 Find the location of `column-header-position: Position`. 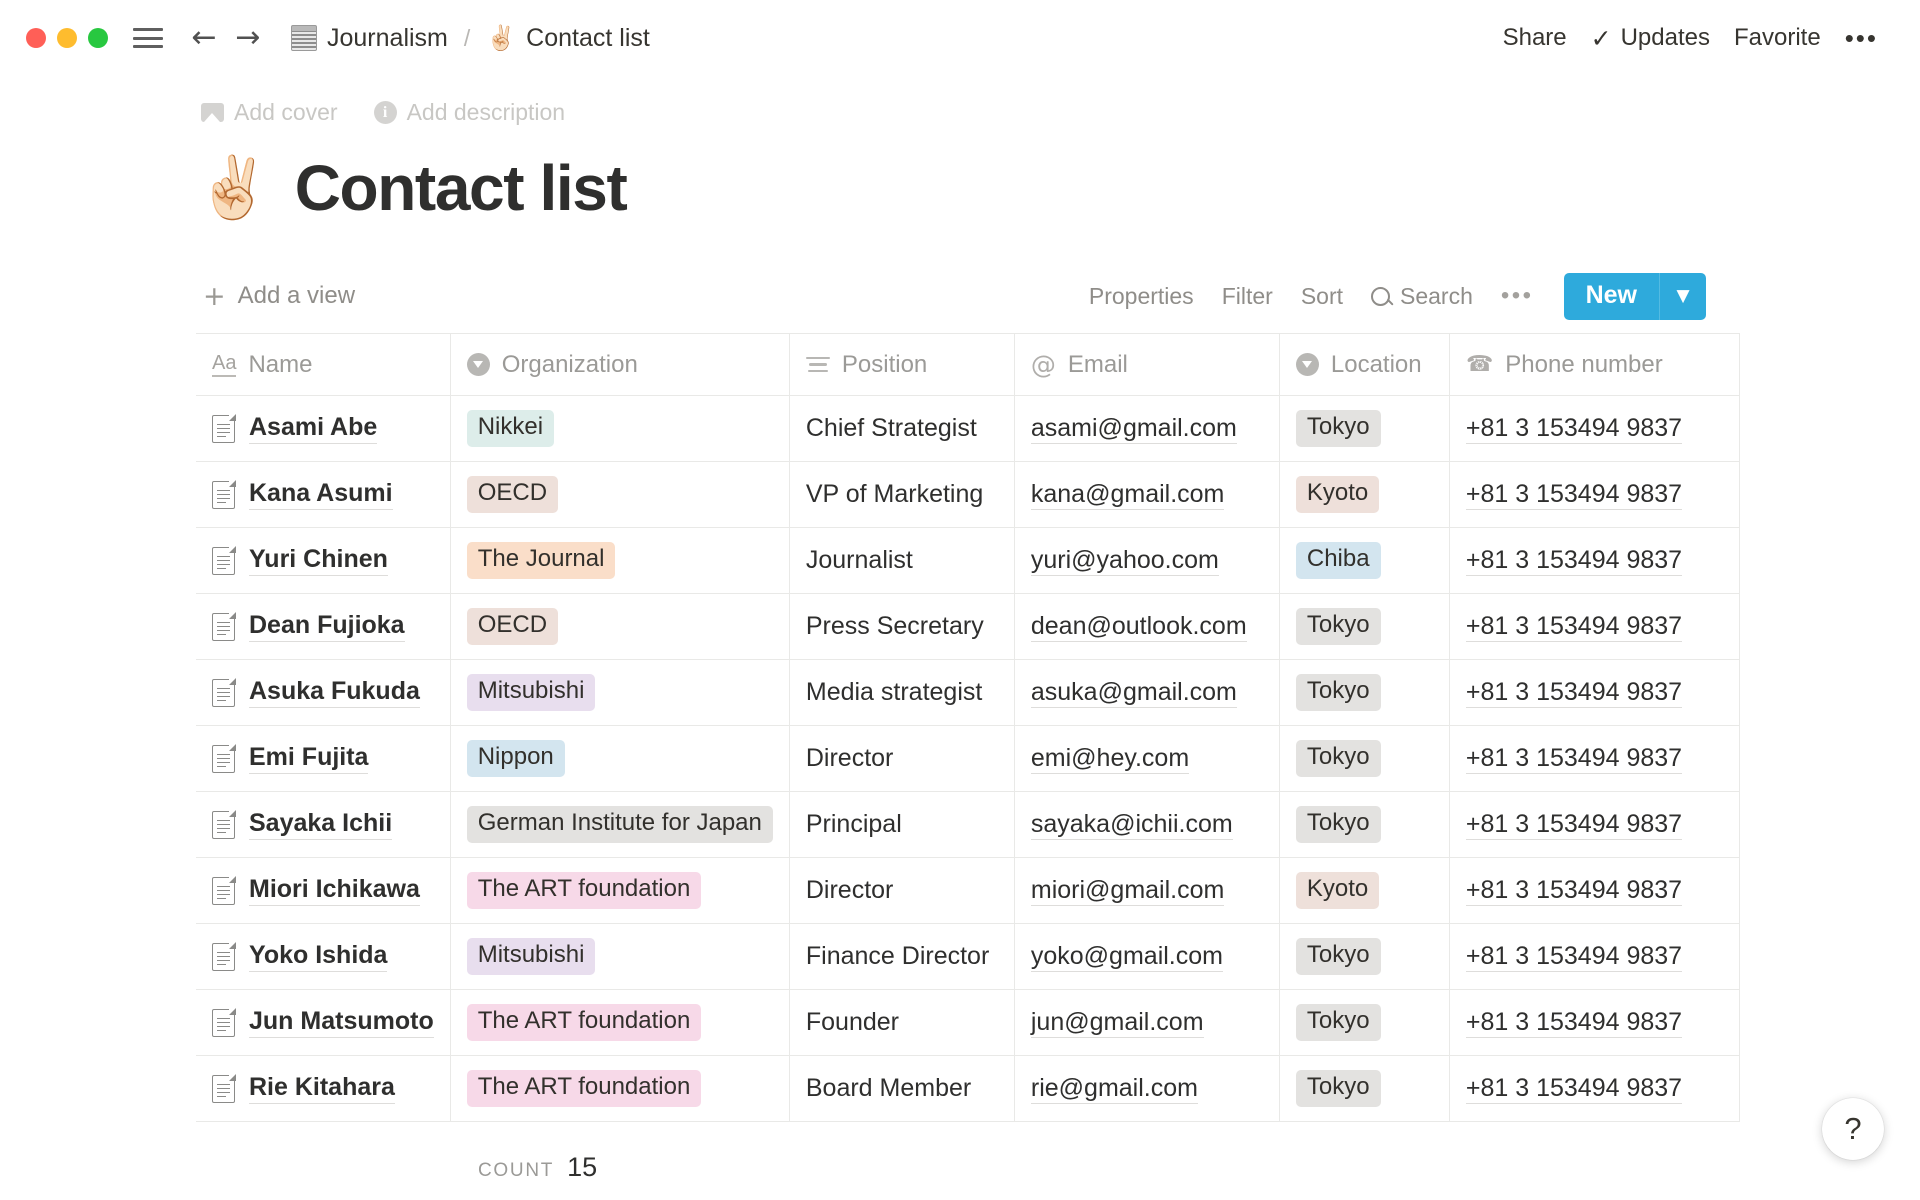

column-header-position: Position is located at coordinates (902, 364).